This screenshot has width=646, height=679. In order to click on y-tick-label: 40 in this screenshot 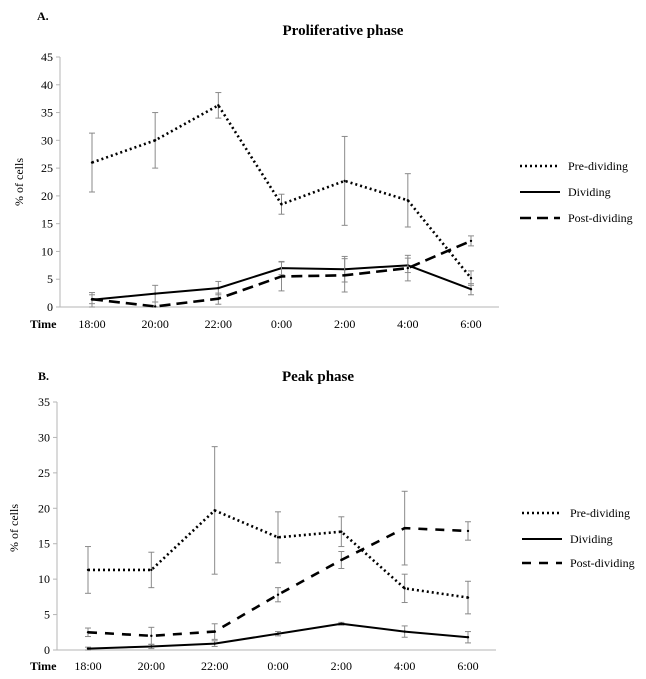, I will do `click(47, 85)`.